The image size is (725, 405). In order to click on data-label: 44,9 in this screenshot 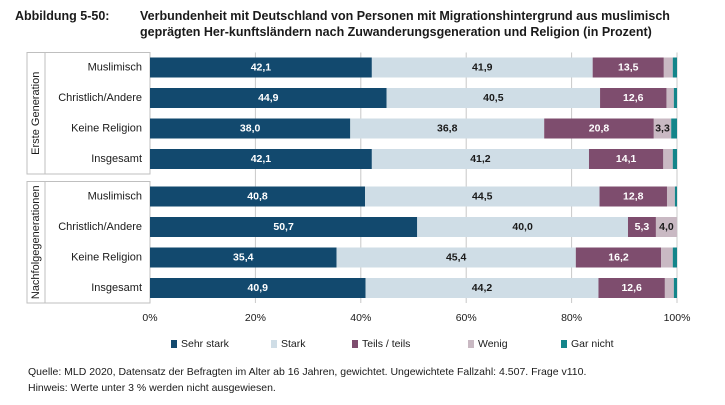, I will do `click(268, 98)`.